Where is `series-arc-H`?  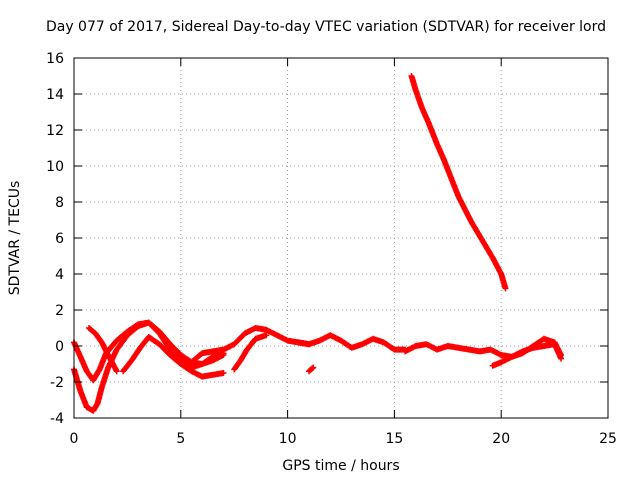 series-arc-H is located at coordinates (311, 369).